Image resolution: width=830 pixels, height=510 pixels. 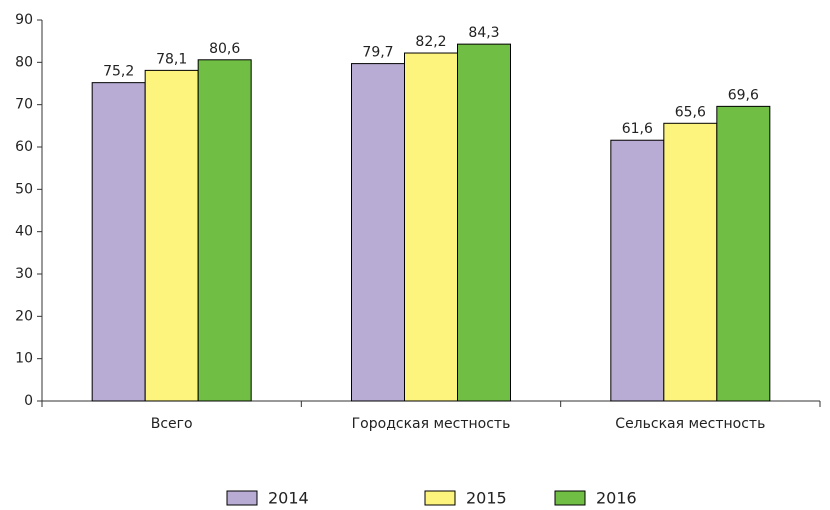 I want to click on x-tick-label: Всего, so click(x=172, y=424).